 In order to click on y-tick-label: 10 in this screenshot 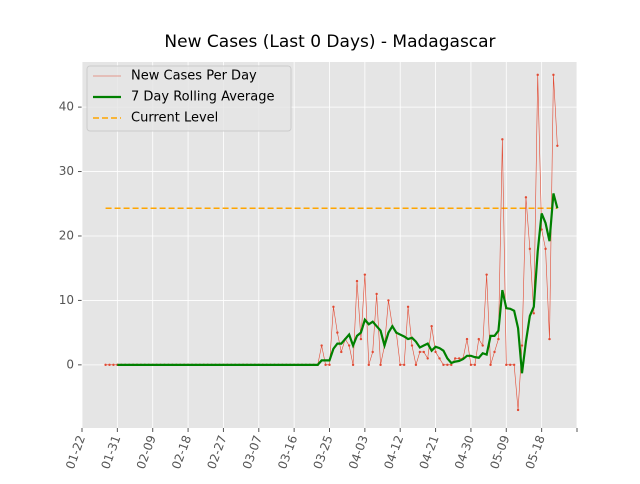, I will do `click(66, 300)`.